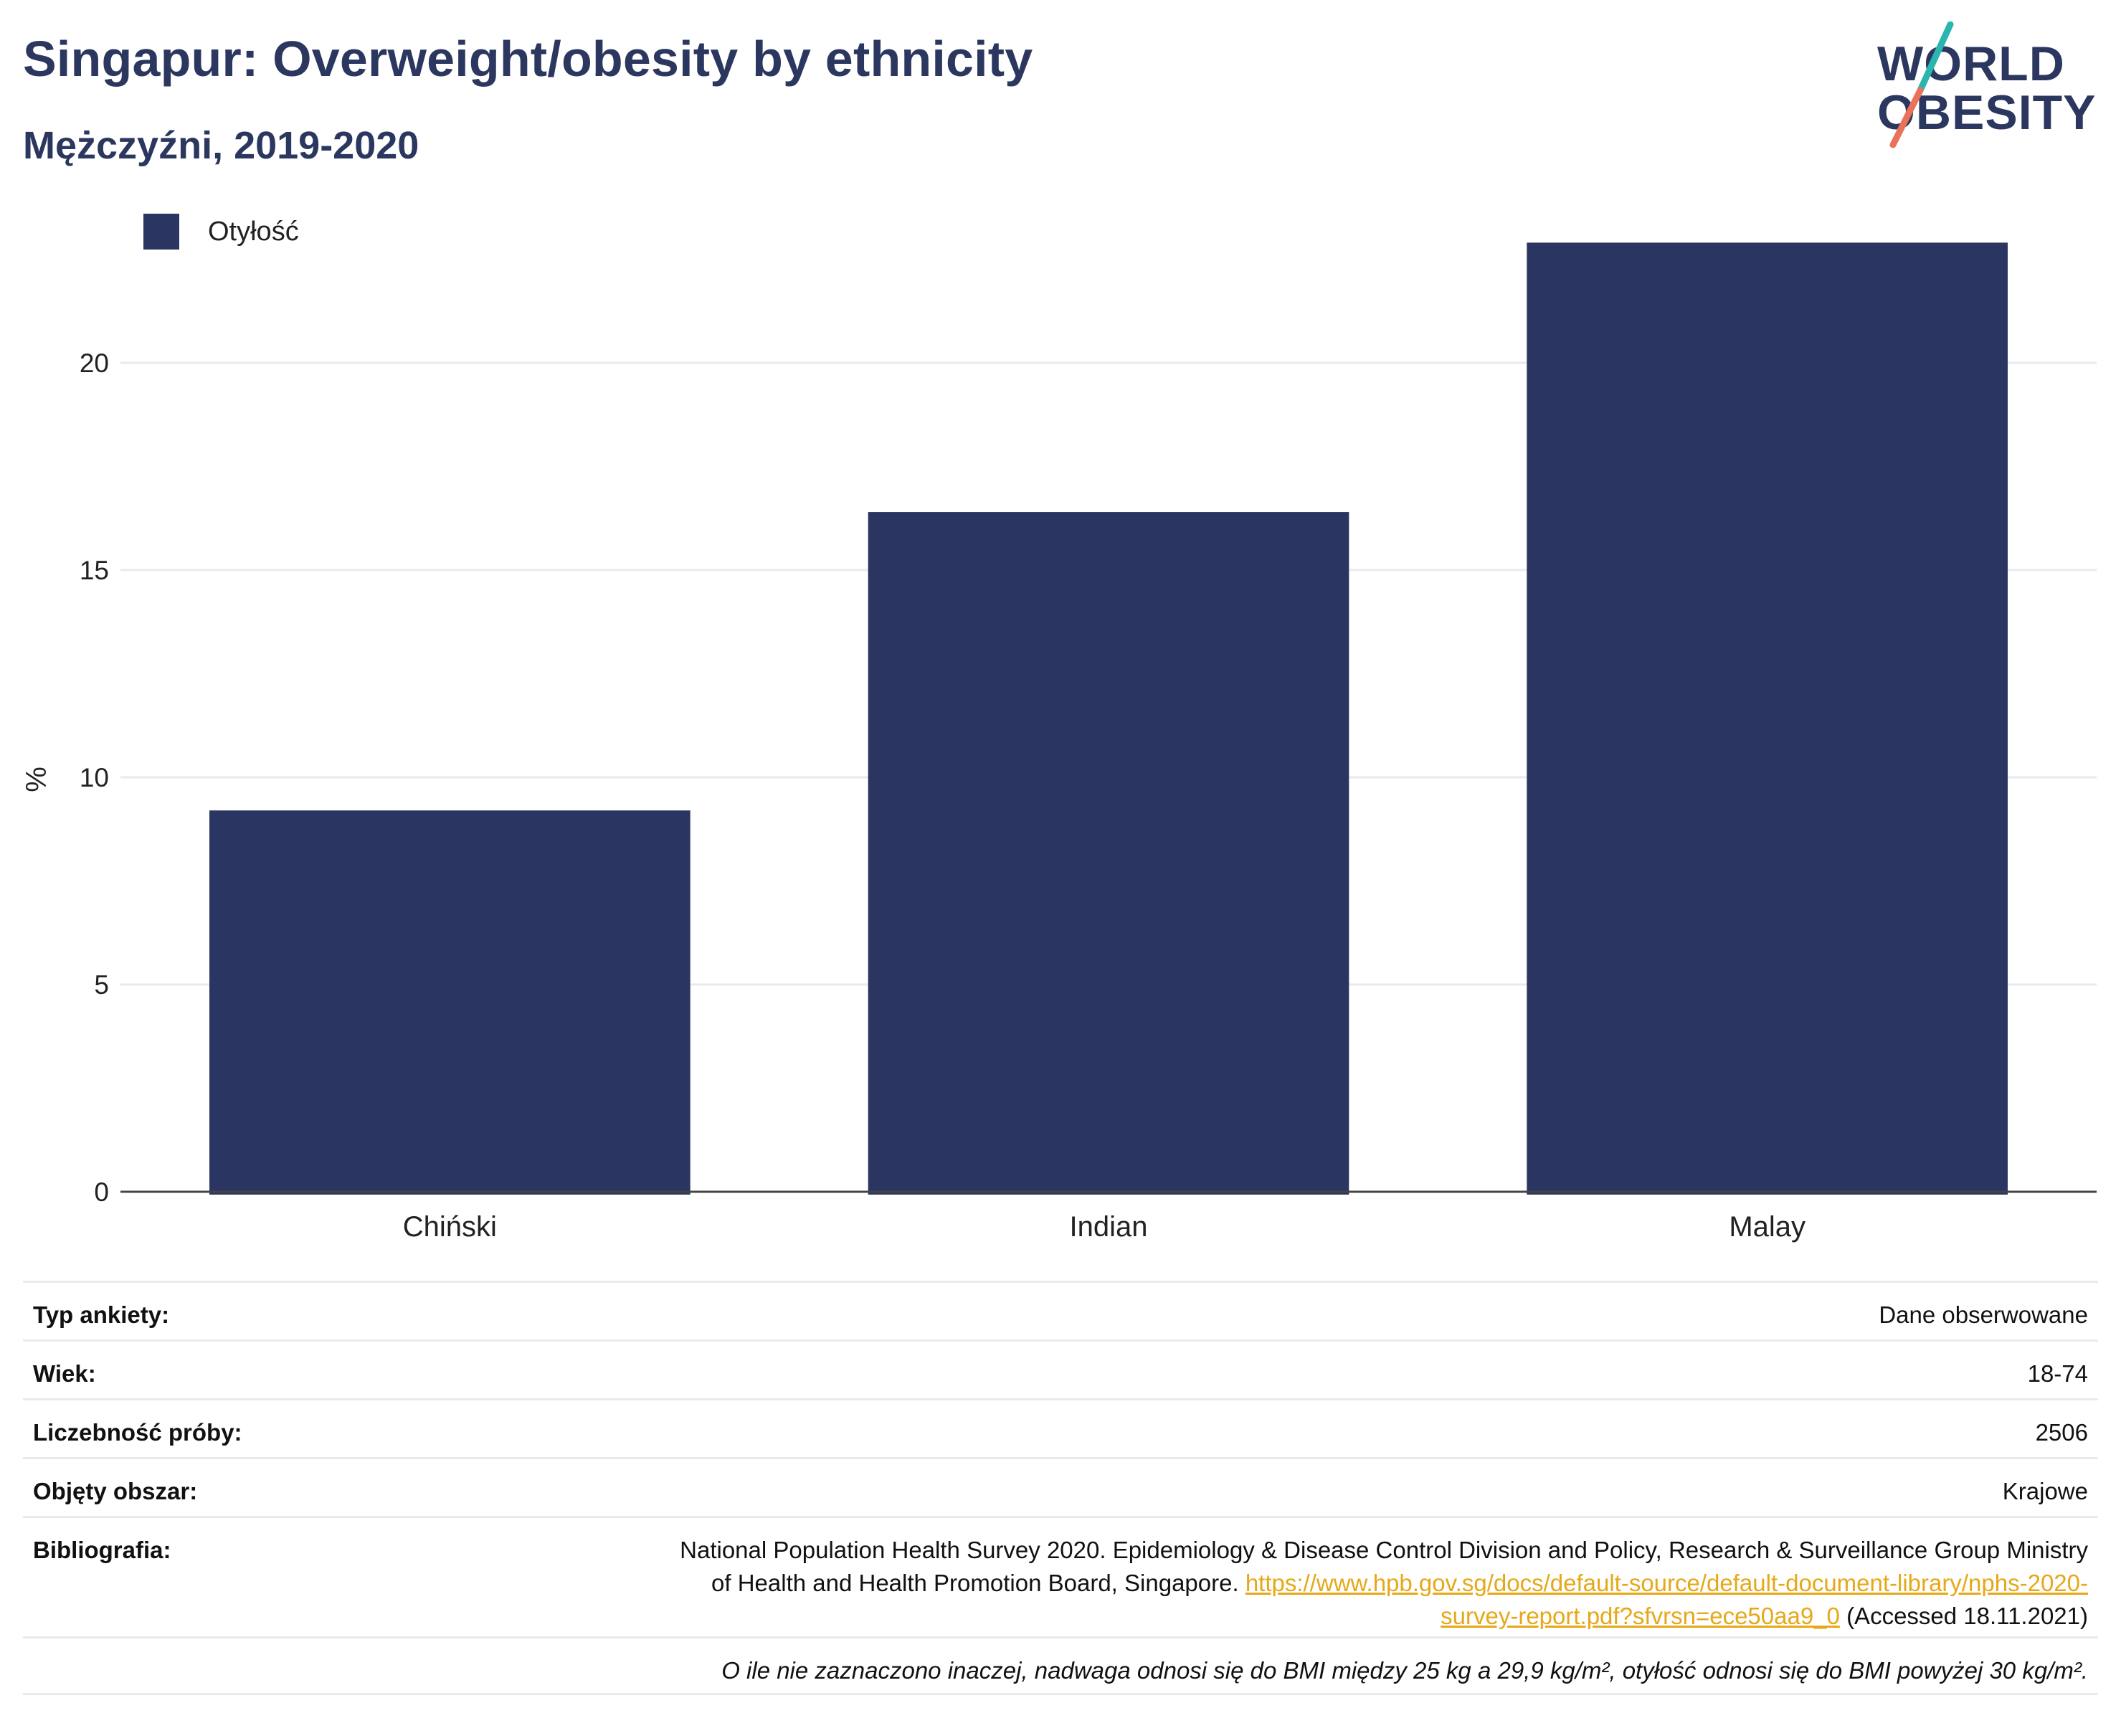 The width and height of the screenshot is (2121, 1736). What do you see at coordinates (101, 985) in the screenshot?
I see `y-tick-label: 5` at bounding box center [101, 985].